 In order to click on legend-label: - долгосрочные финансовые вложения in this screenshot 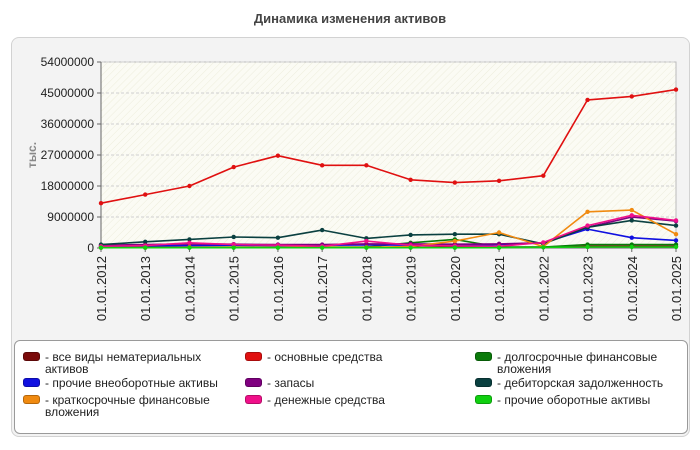, I will do `click(577, 363)`.